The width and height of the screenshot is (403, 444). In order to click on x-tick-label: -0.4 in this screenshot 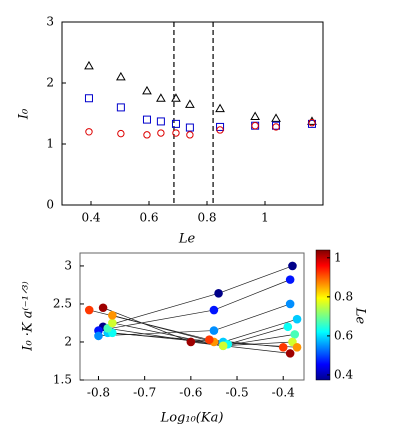, I will do `click(284, 393)`.